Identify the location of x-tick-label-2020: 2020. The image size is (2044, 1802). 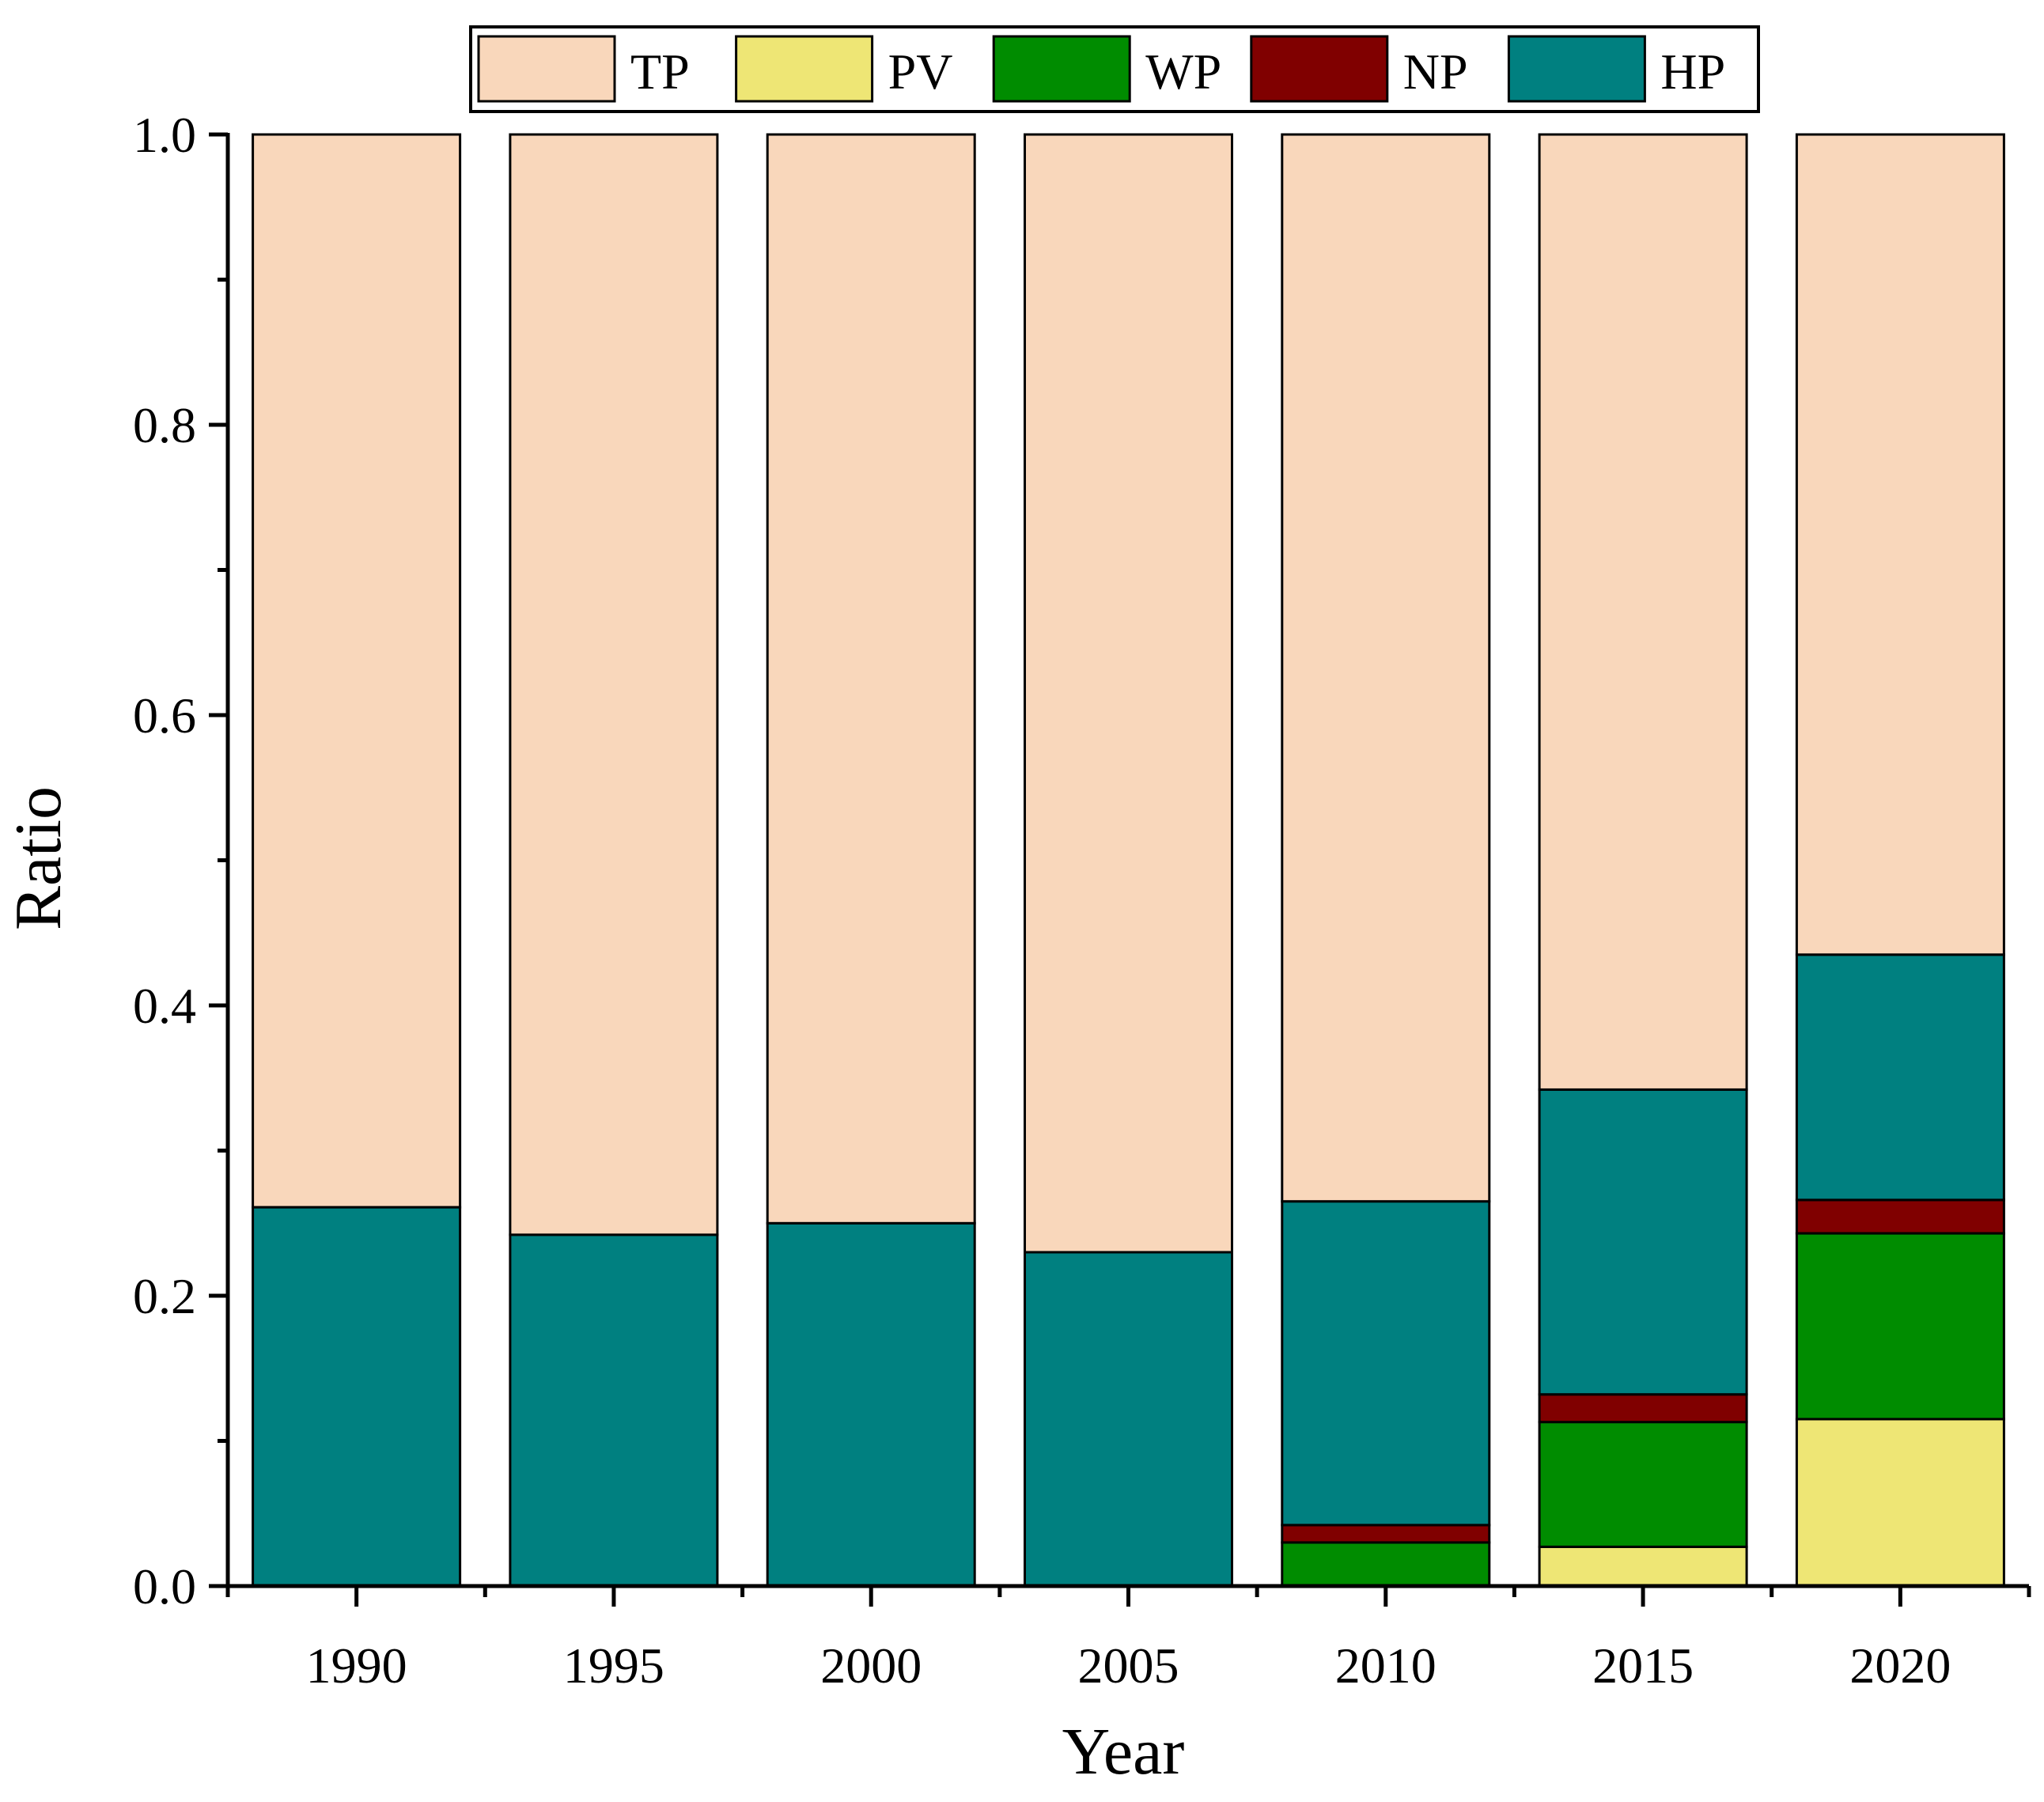
(1900, 1665).